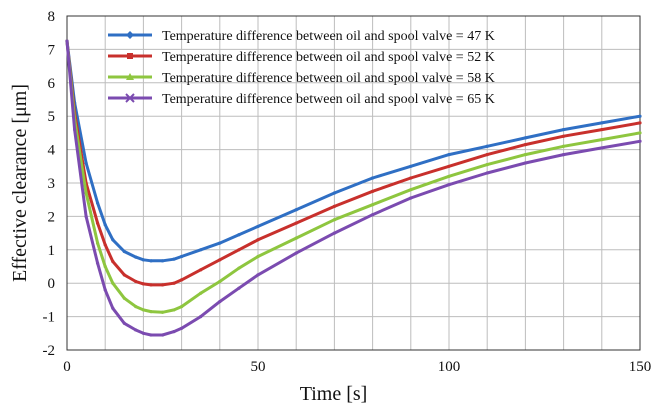 The width and height of the screenshot is (658, 407). I want to click on y-tick-label: 8, so click(52, 17).